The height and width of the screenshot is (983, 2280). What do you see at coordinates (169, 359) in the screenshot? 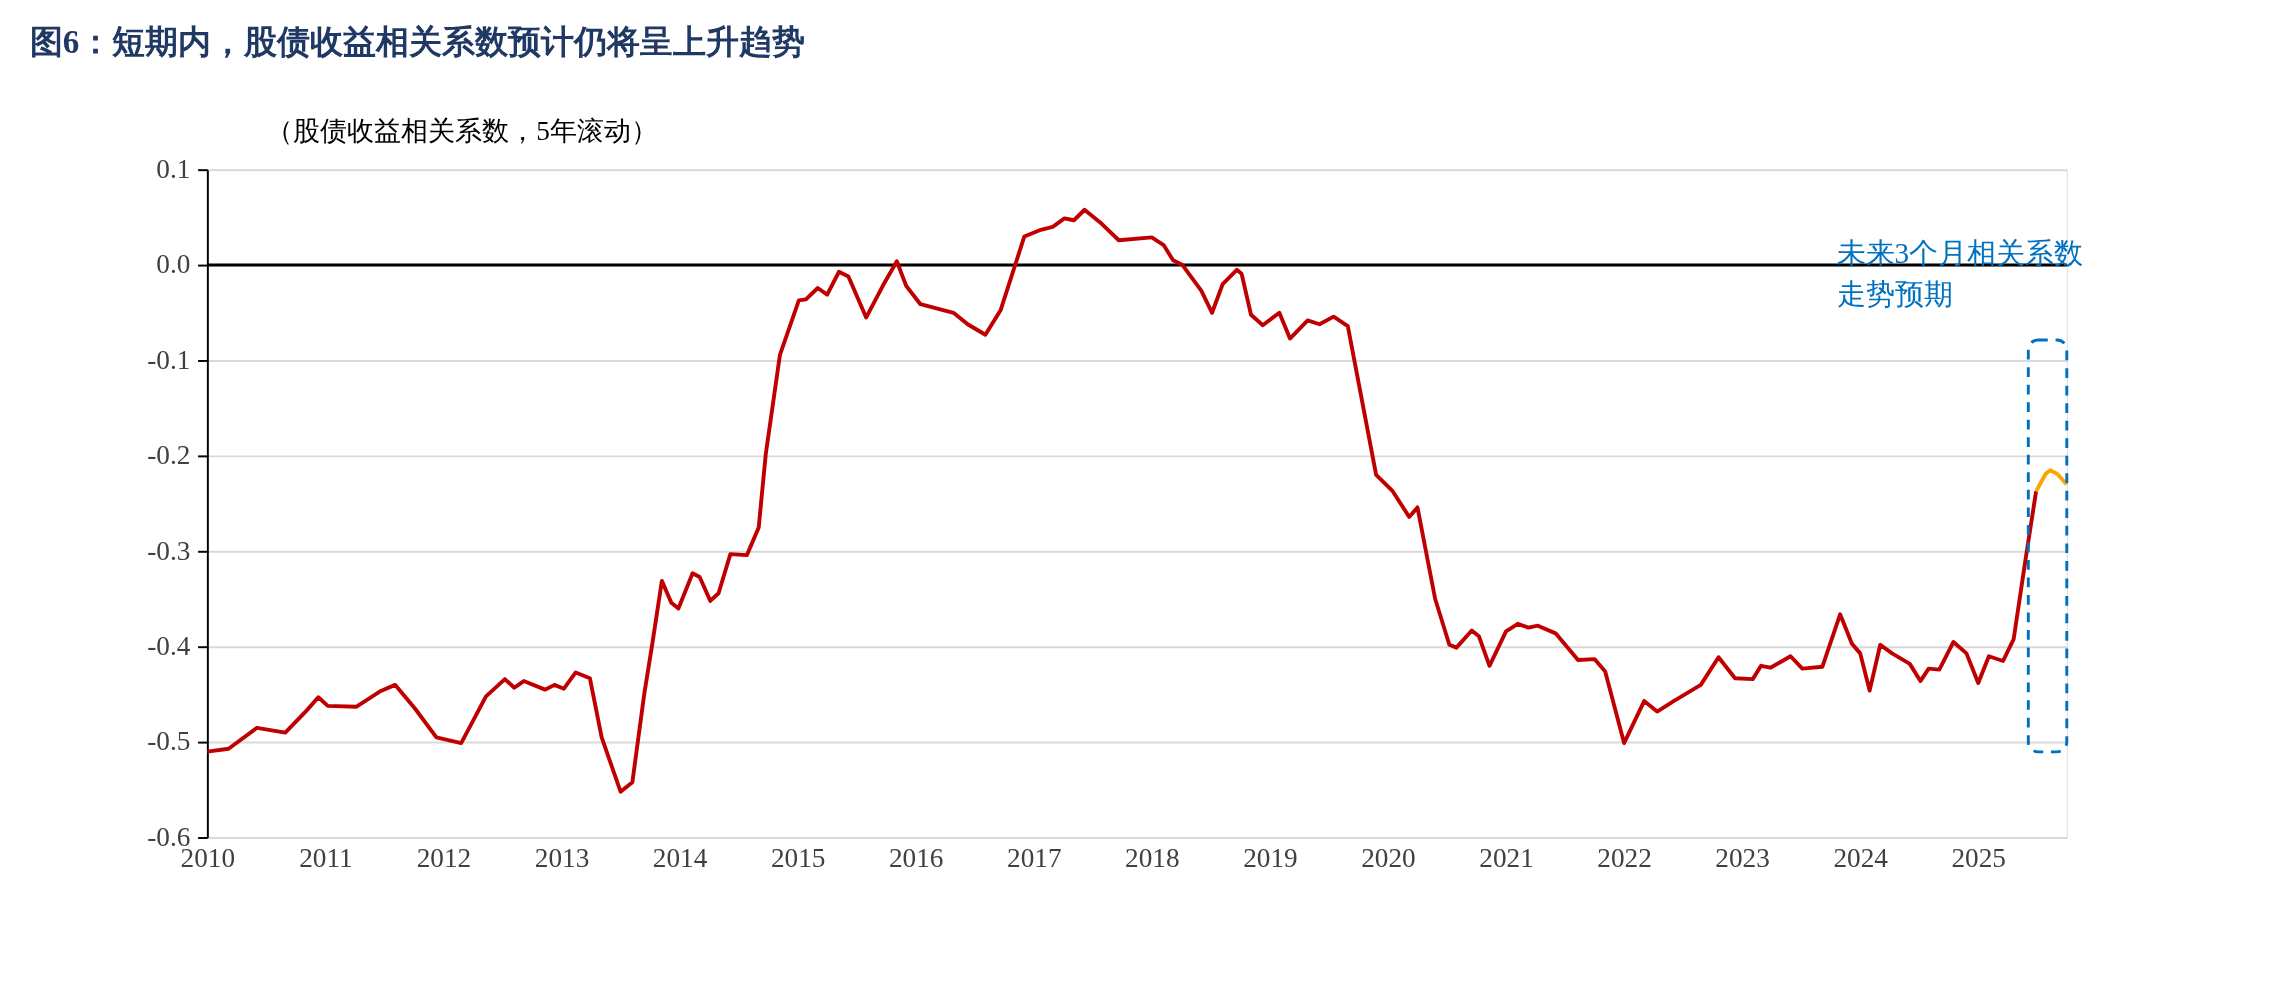
I see `y-tick-label: -0.1` at bounding box center [169, 359].